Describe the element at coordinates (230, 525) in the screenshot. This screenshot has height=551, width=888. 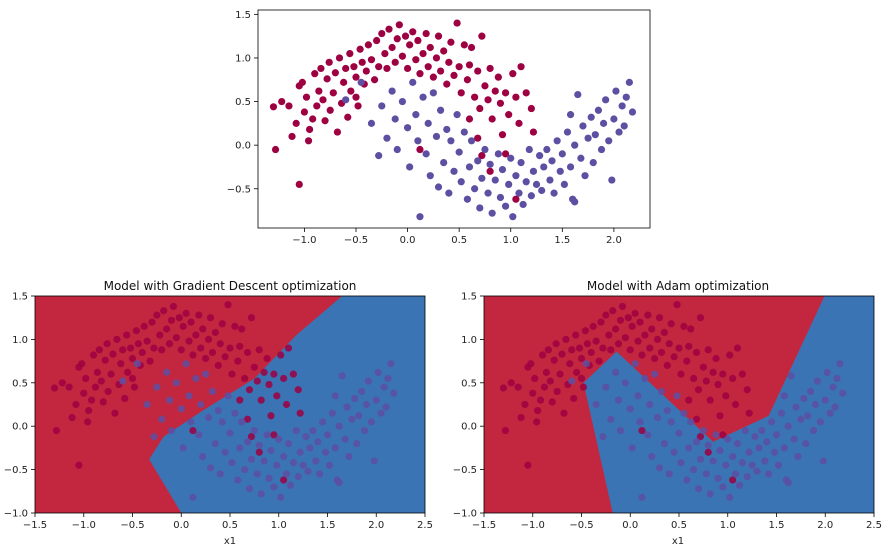
I see `gd-x-tick-label: 0.5` at that location.